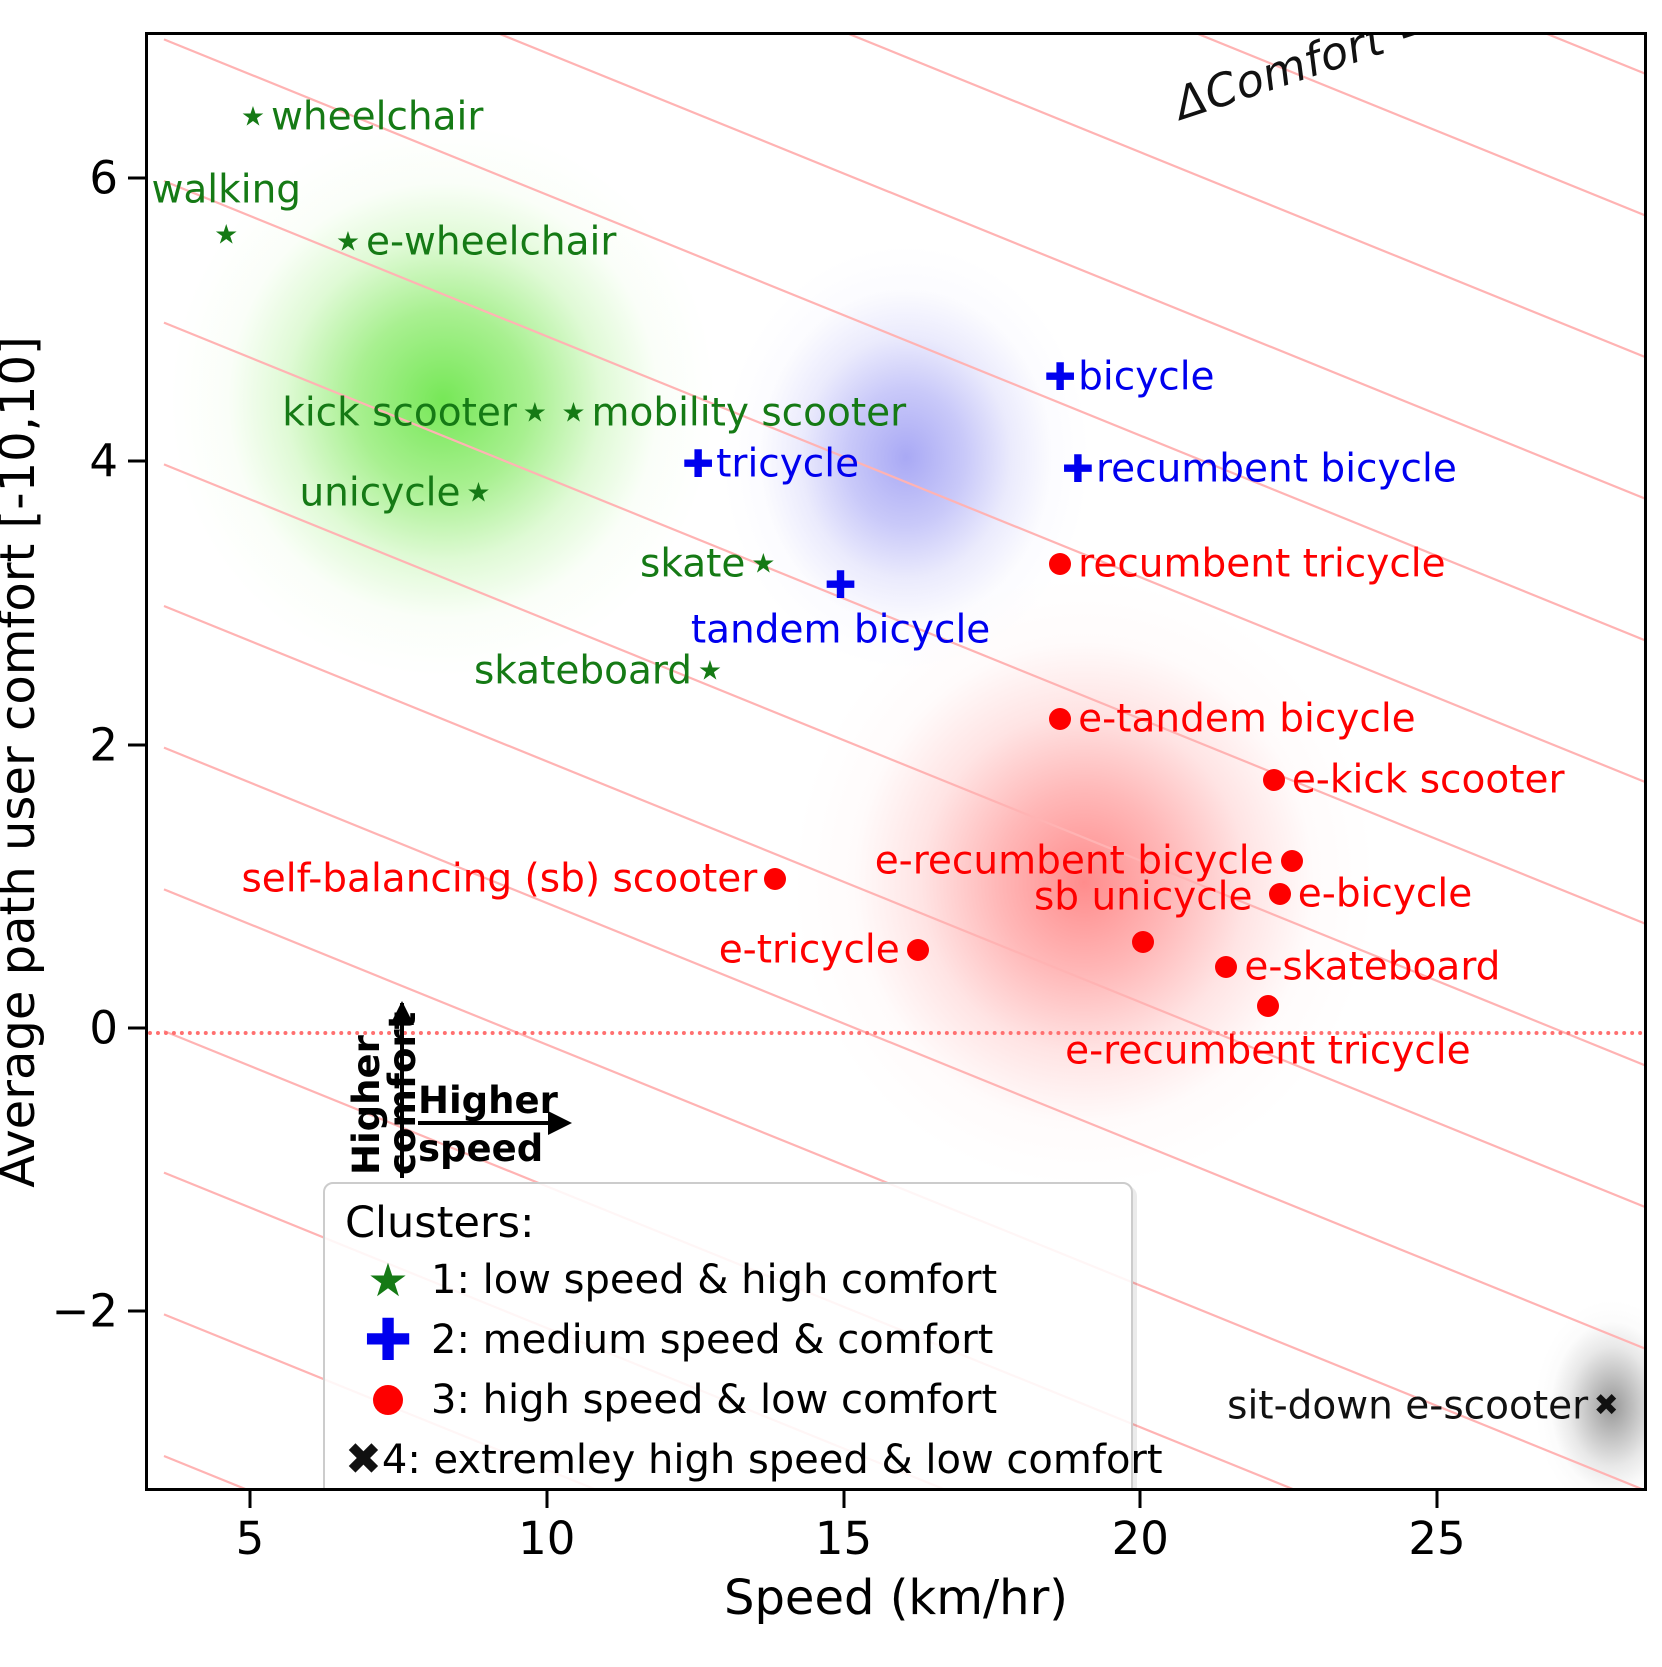 The width and height of the screenshot is (1662, 1667). I want to click on data-point-label: walking, so click(226, 190).